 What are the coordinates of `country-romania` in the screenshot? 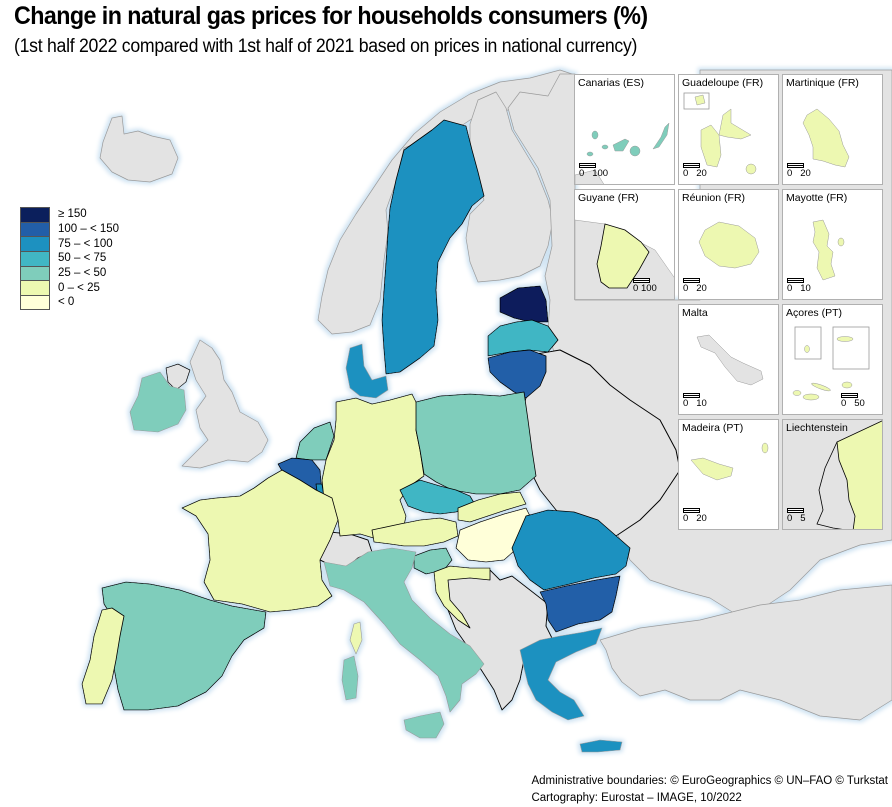 It's located at (571, 550).